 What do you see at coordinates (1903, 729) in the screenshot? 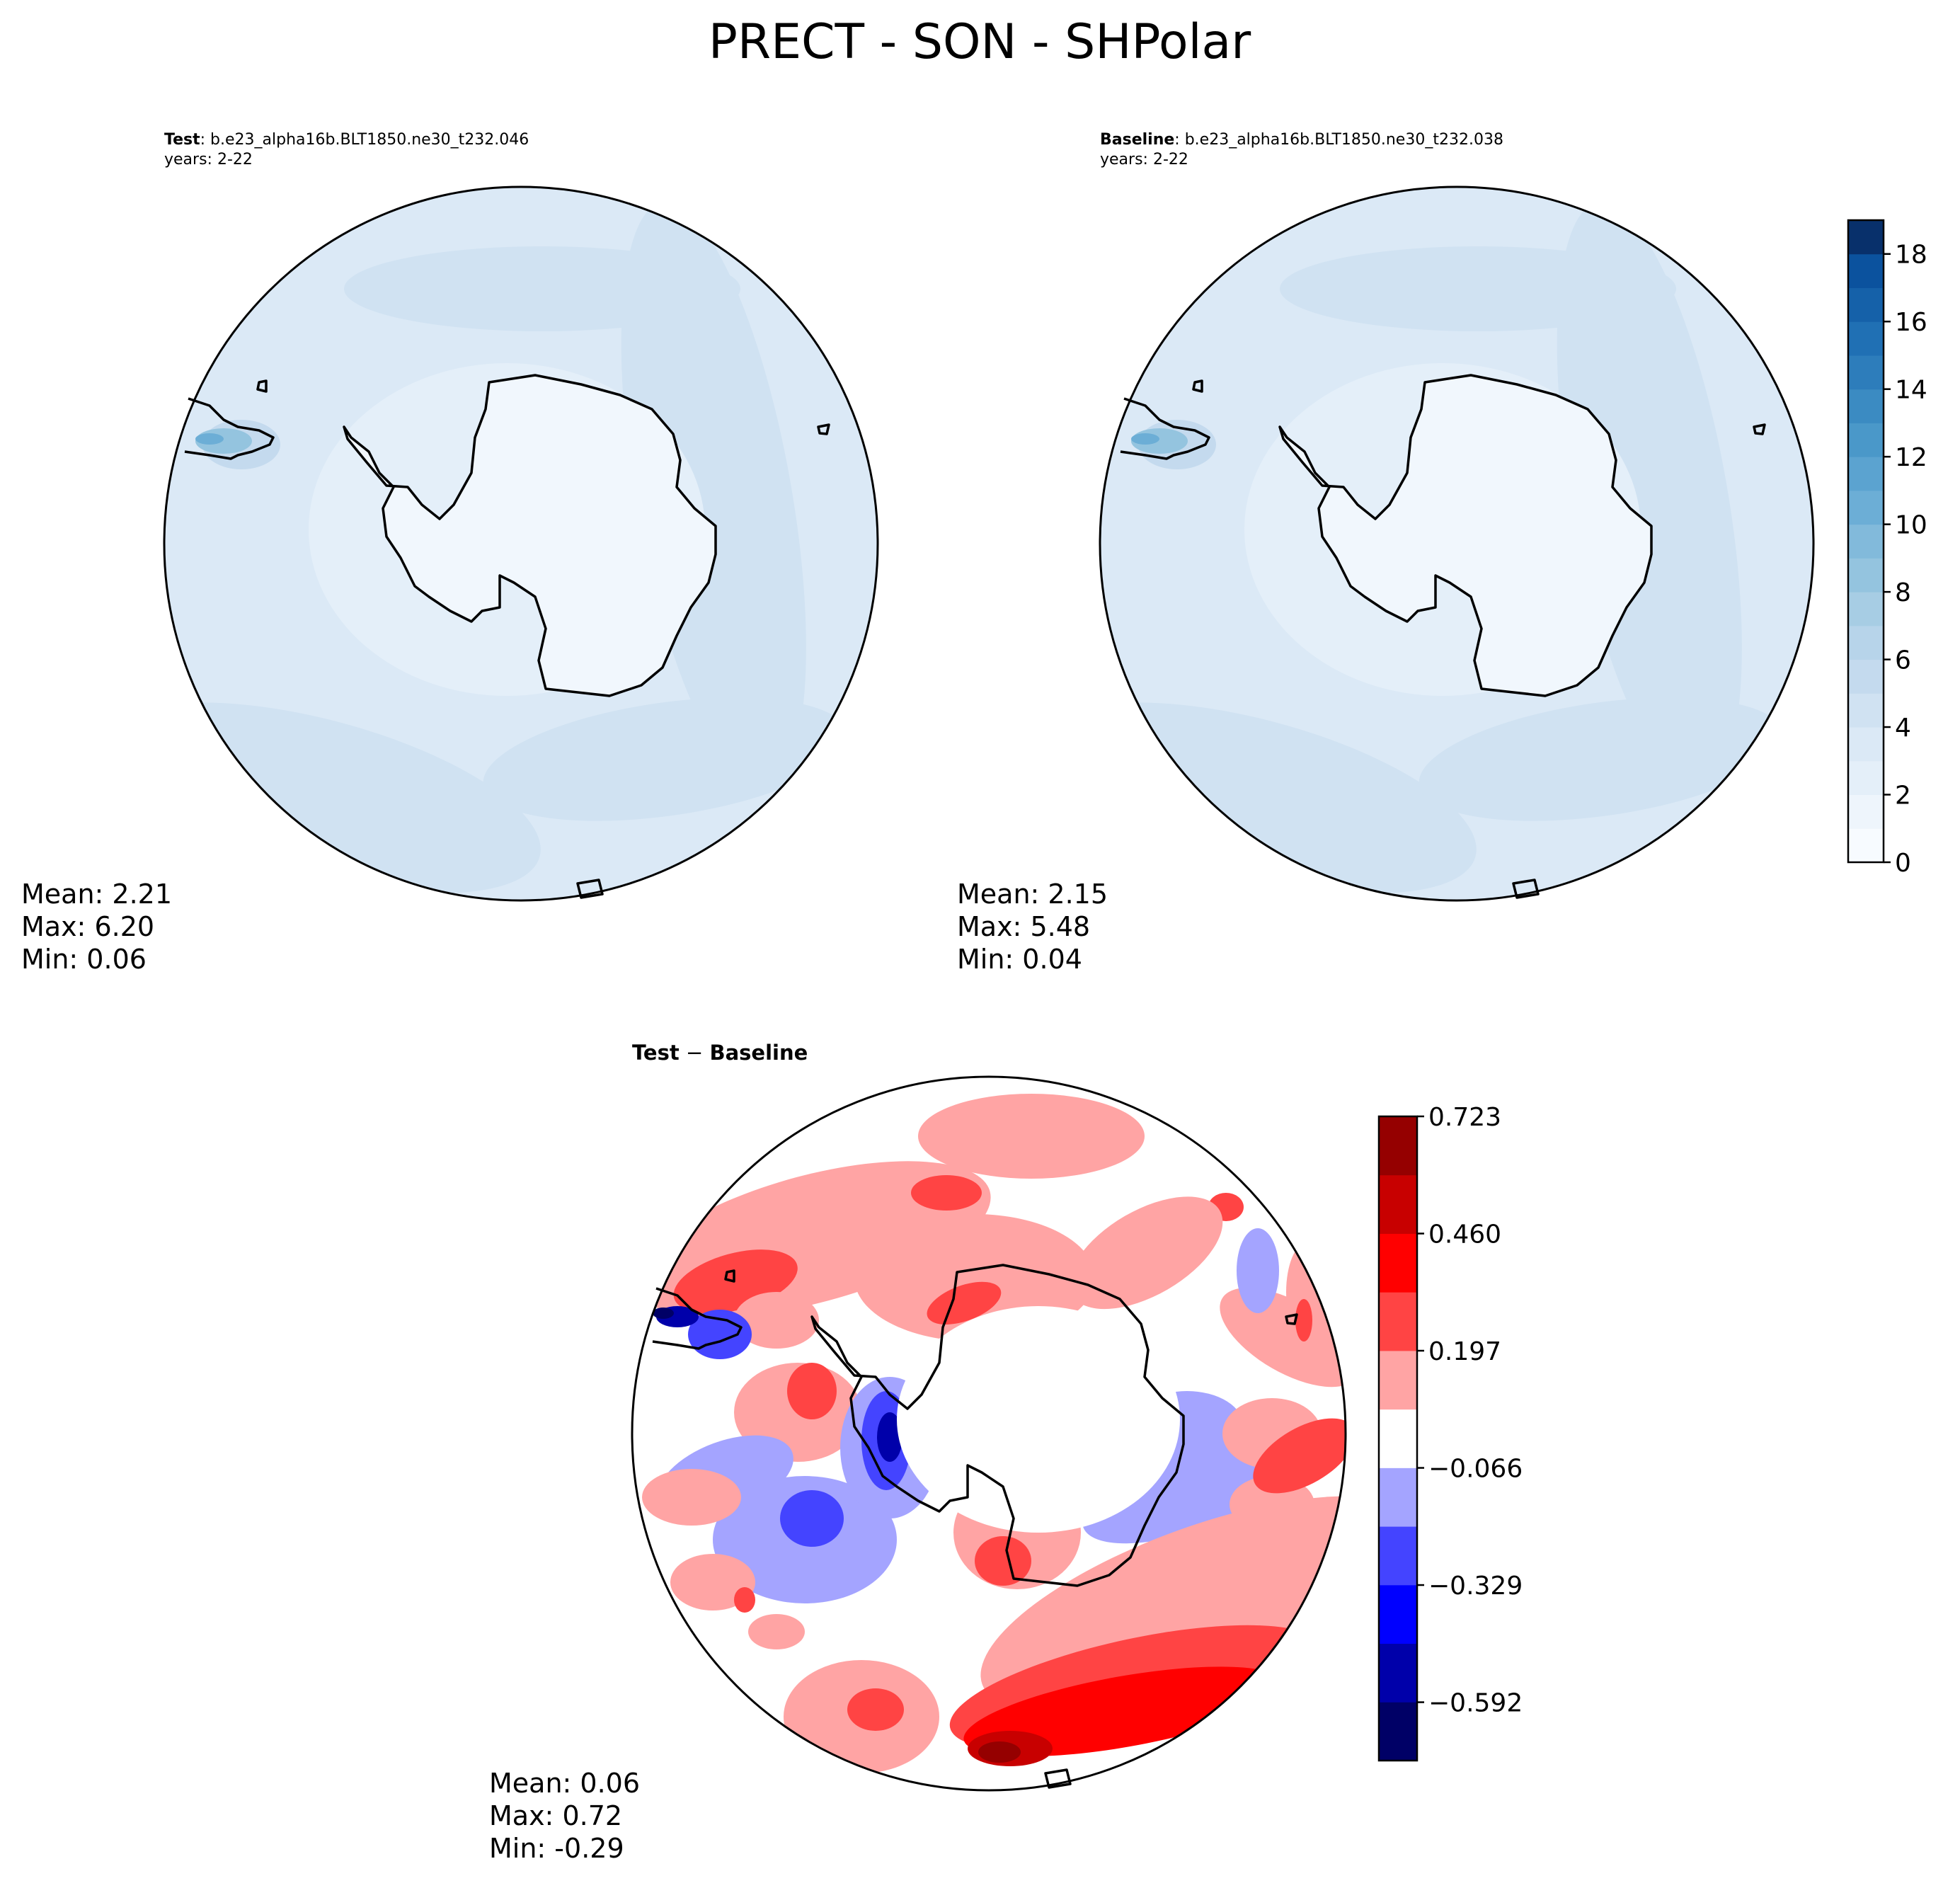
I see `blues-colorbar-tick-label: 4` at bounding box center [1903, 729].